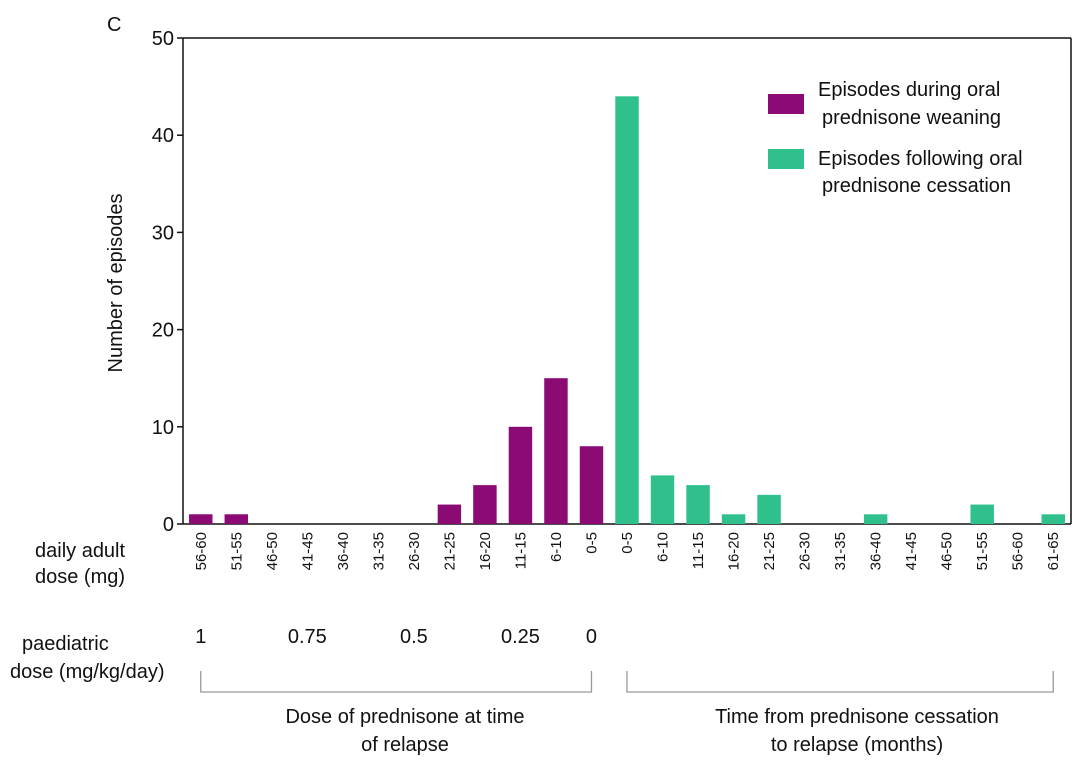 This screenshot has height=770, width=1088. What do you see at coordinates (909, 90) in the screenshot?
I see `legend-label-weaning: Episodes during oral` at bounding box center [909, 90].